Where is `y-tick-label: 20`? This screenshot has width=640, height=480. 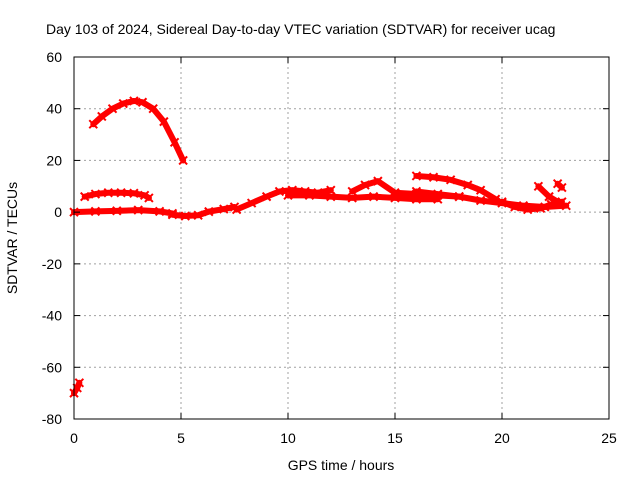 y-tick-label: 20 is located at coordinates (54, 160).